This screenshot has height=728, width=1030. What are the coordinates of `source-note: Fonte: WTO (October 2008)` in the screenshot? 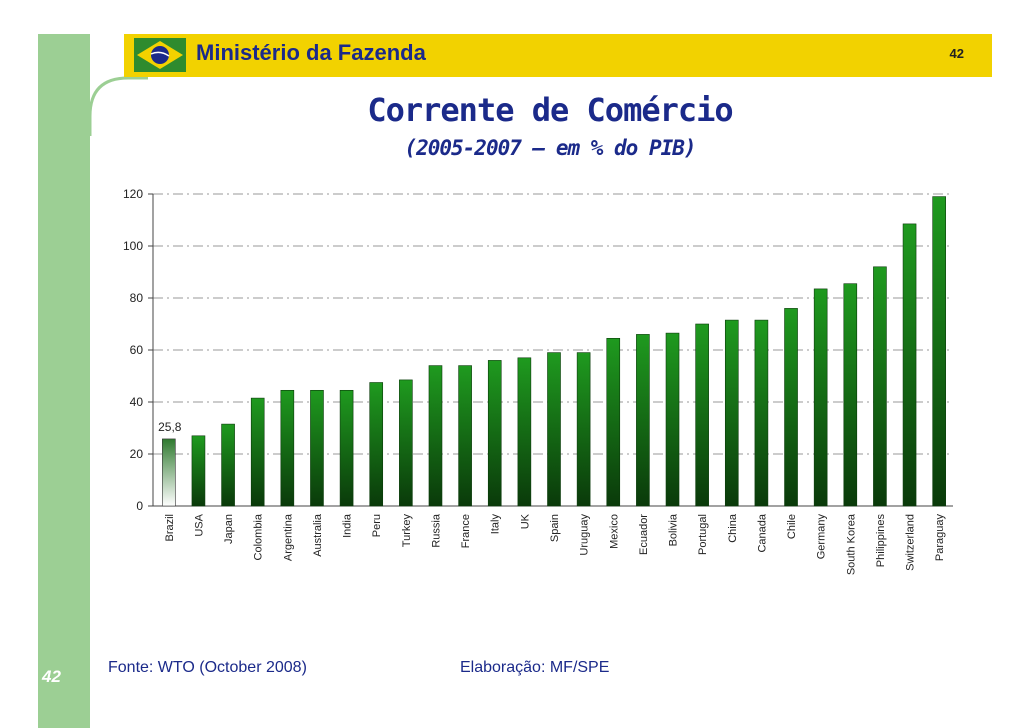 It's located at (207, 667).